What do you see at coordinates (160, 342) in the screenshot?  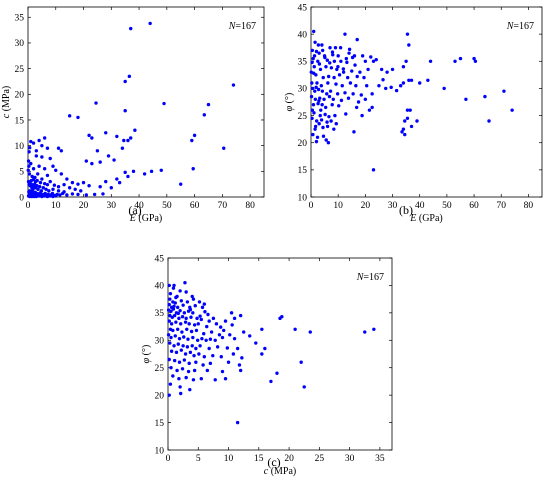 I see `y-tick-label: 30` at bounding box center [160, 342].